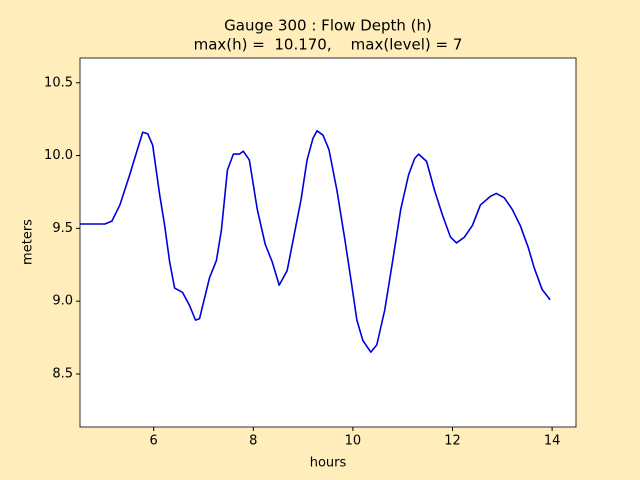 Image resolution: width=640 pixels, height=480 pixels. I want to click on x-tick-label: 8, so click(253, 441).